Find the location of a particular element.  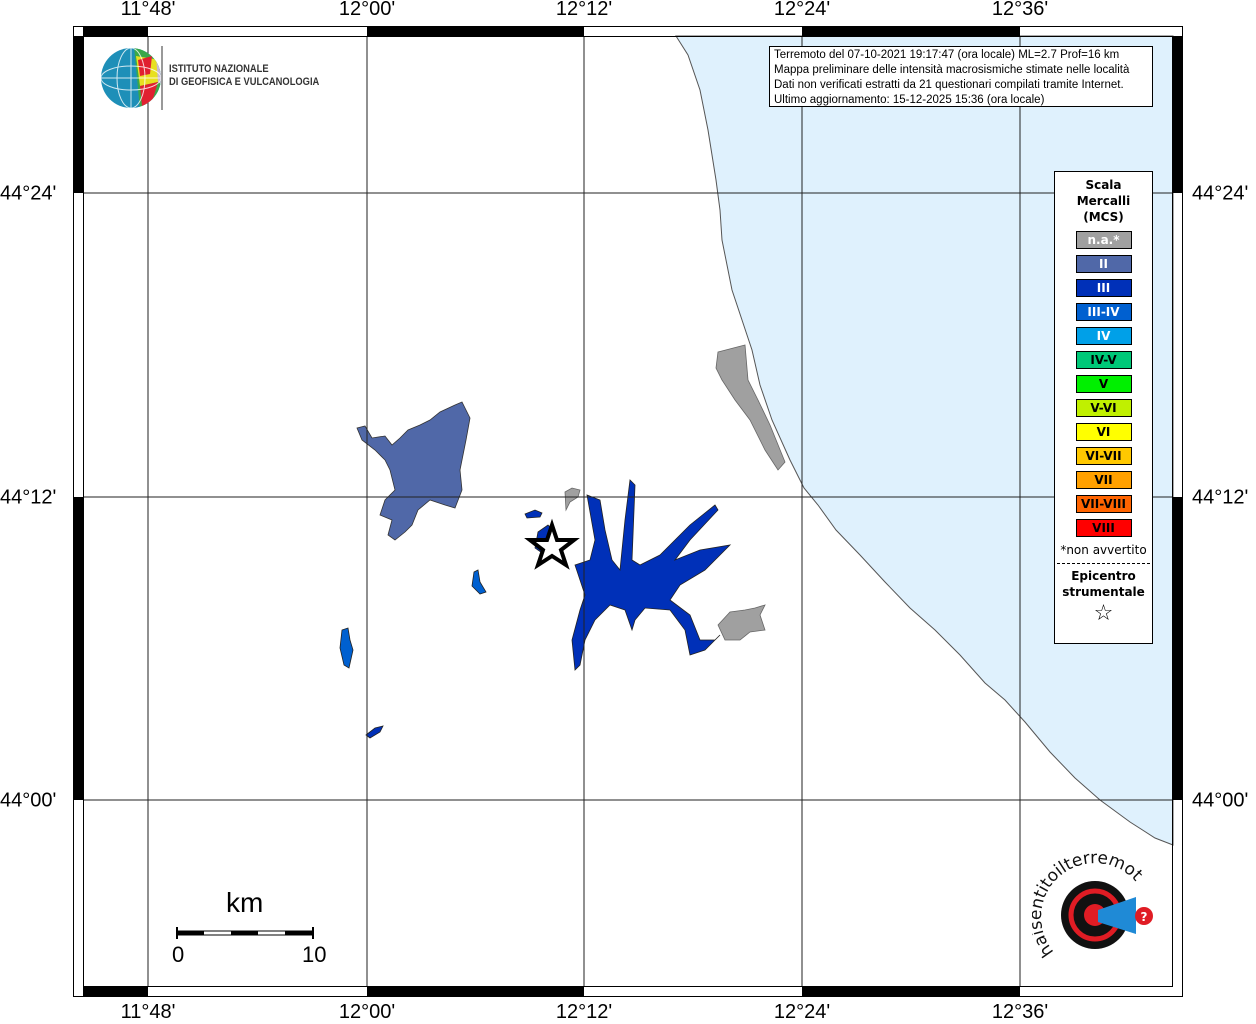

lat-tick-left: 44°00' is located at coordinates (28, 800).